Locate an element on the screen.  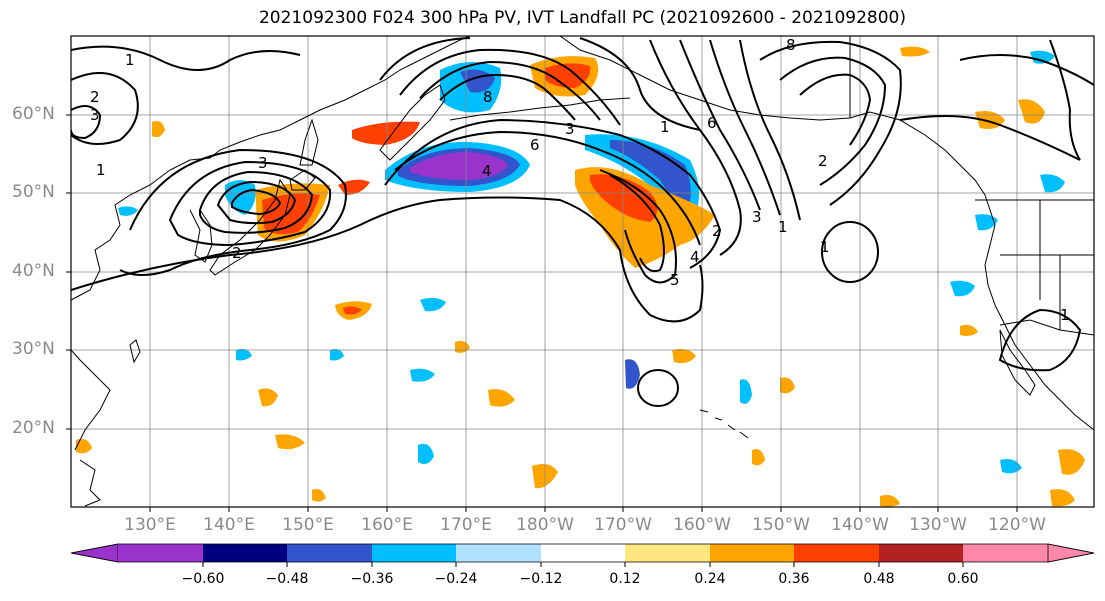
colorbar-tick-label: −0.60 is located at coordinates (203, 579).